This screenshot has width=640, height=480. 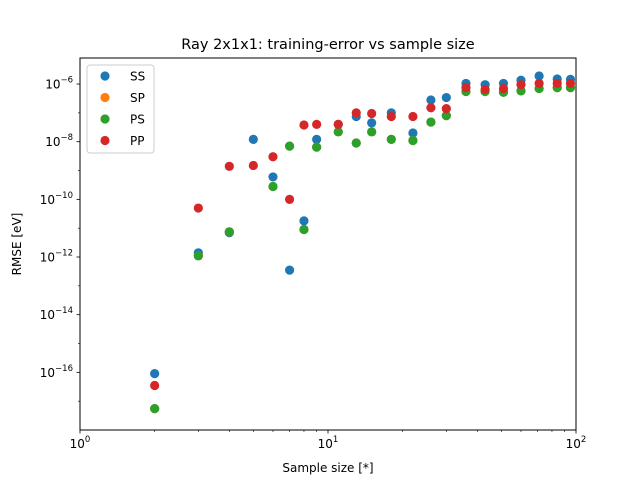 What do you see at coordinates (328, 45) in the screenshot?
I see `chart-title: Ray 2x1x1: training-error vs sample size` at bounding box center [328, 45].